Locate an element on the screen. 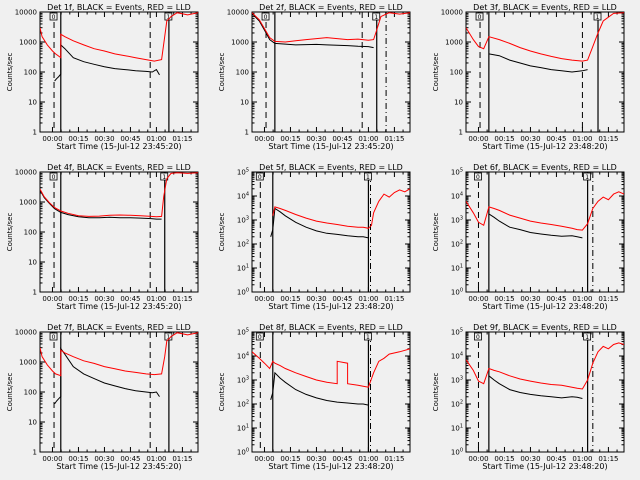  chart-title: Det 4f, BLACK = Events, RED = LLD is located at coordinates (119, 167).